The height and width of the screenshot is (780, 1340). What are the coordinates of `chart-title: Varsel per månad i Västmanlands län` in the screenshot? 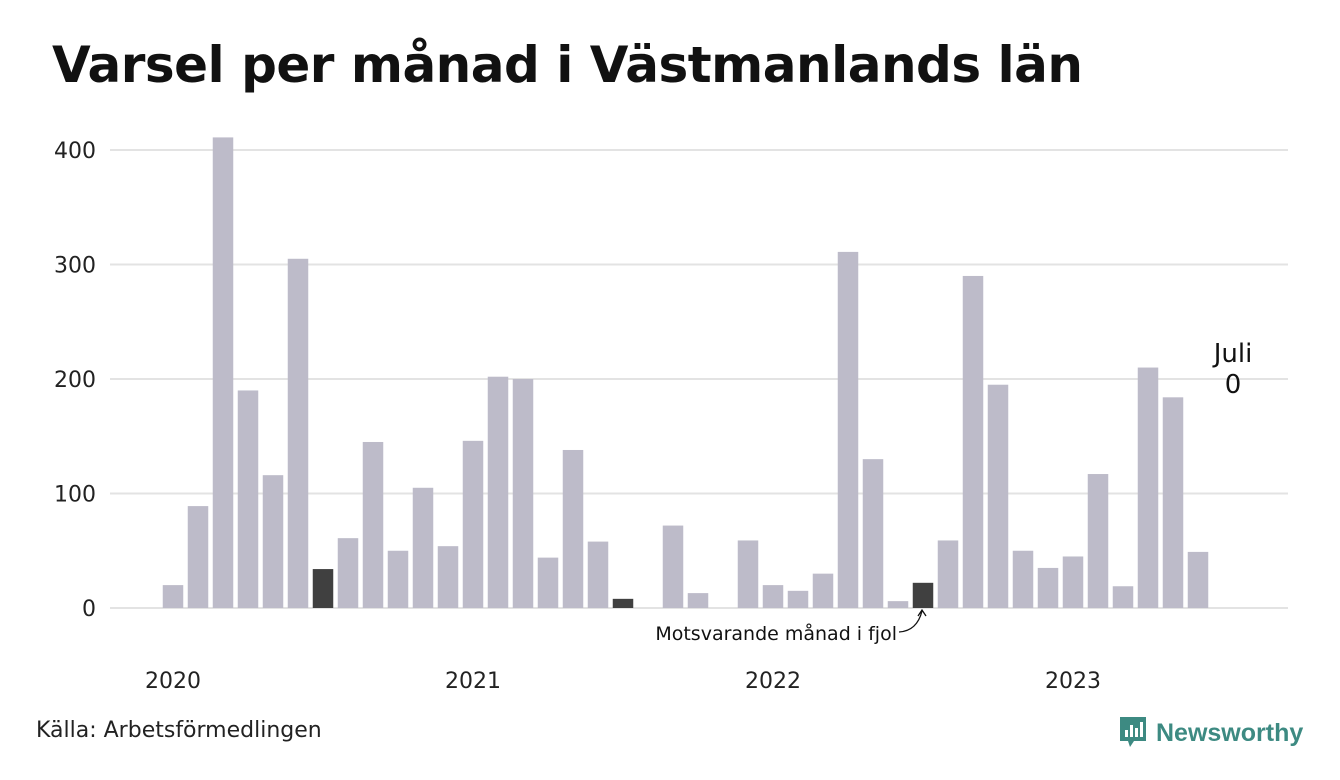 It's located at (567, 65).